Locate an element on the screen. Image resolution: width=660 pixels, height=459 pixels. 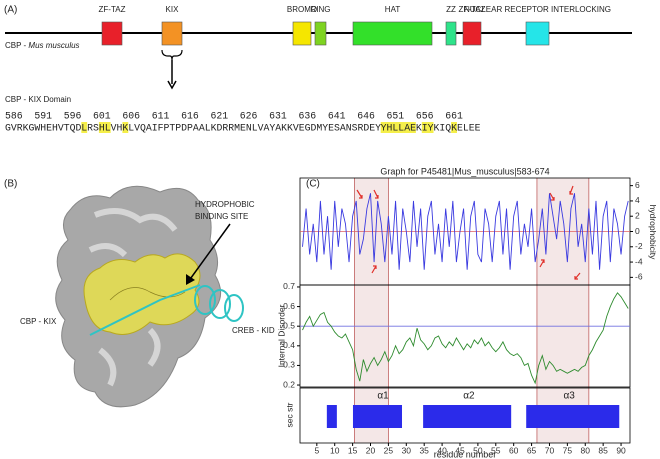
position-number: 611 is located at coordinates (161, 116).